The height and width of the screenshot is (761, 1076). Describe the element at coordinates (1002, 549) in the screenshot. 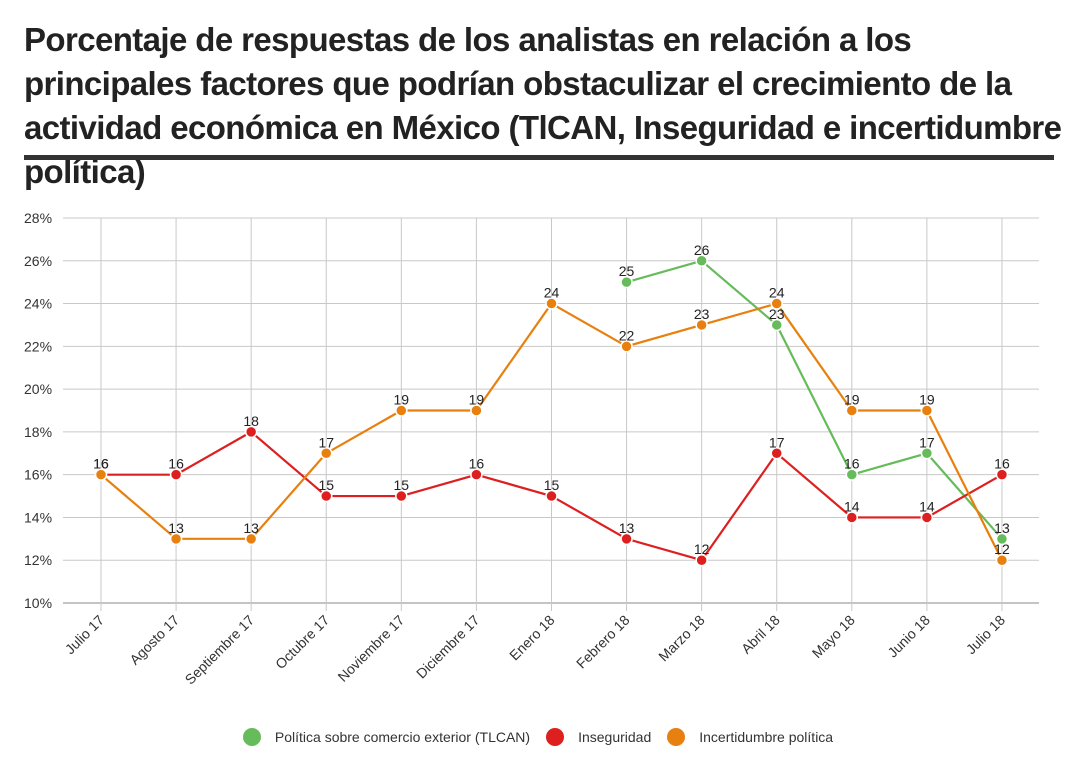

I see `data-label-incertidumbre: 12` at that location.